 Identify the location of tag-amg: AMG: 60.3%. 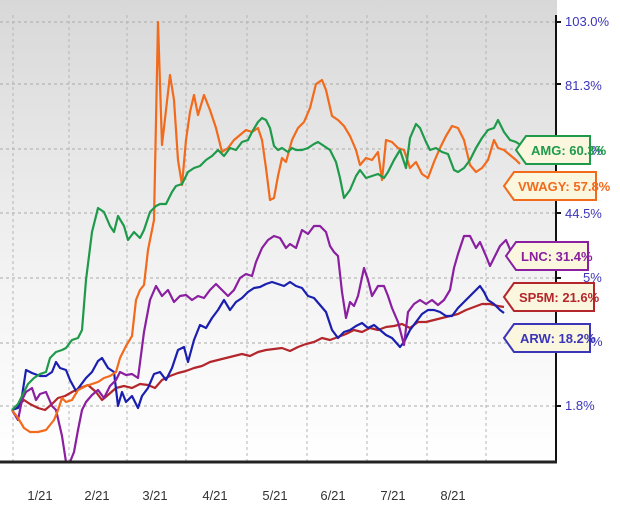
(560, 150).